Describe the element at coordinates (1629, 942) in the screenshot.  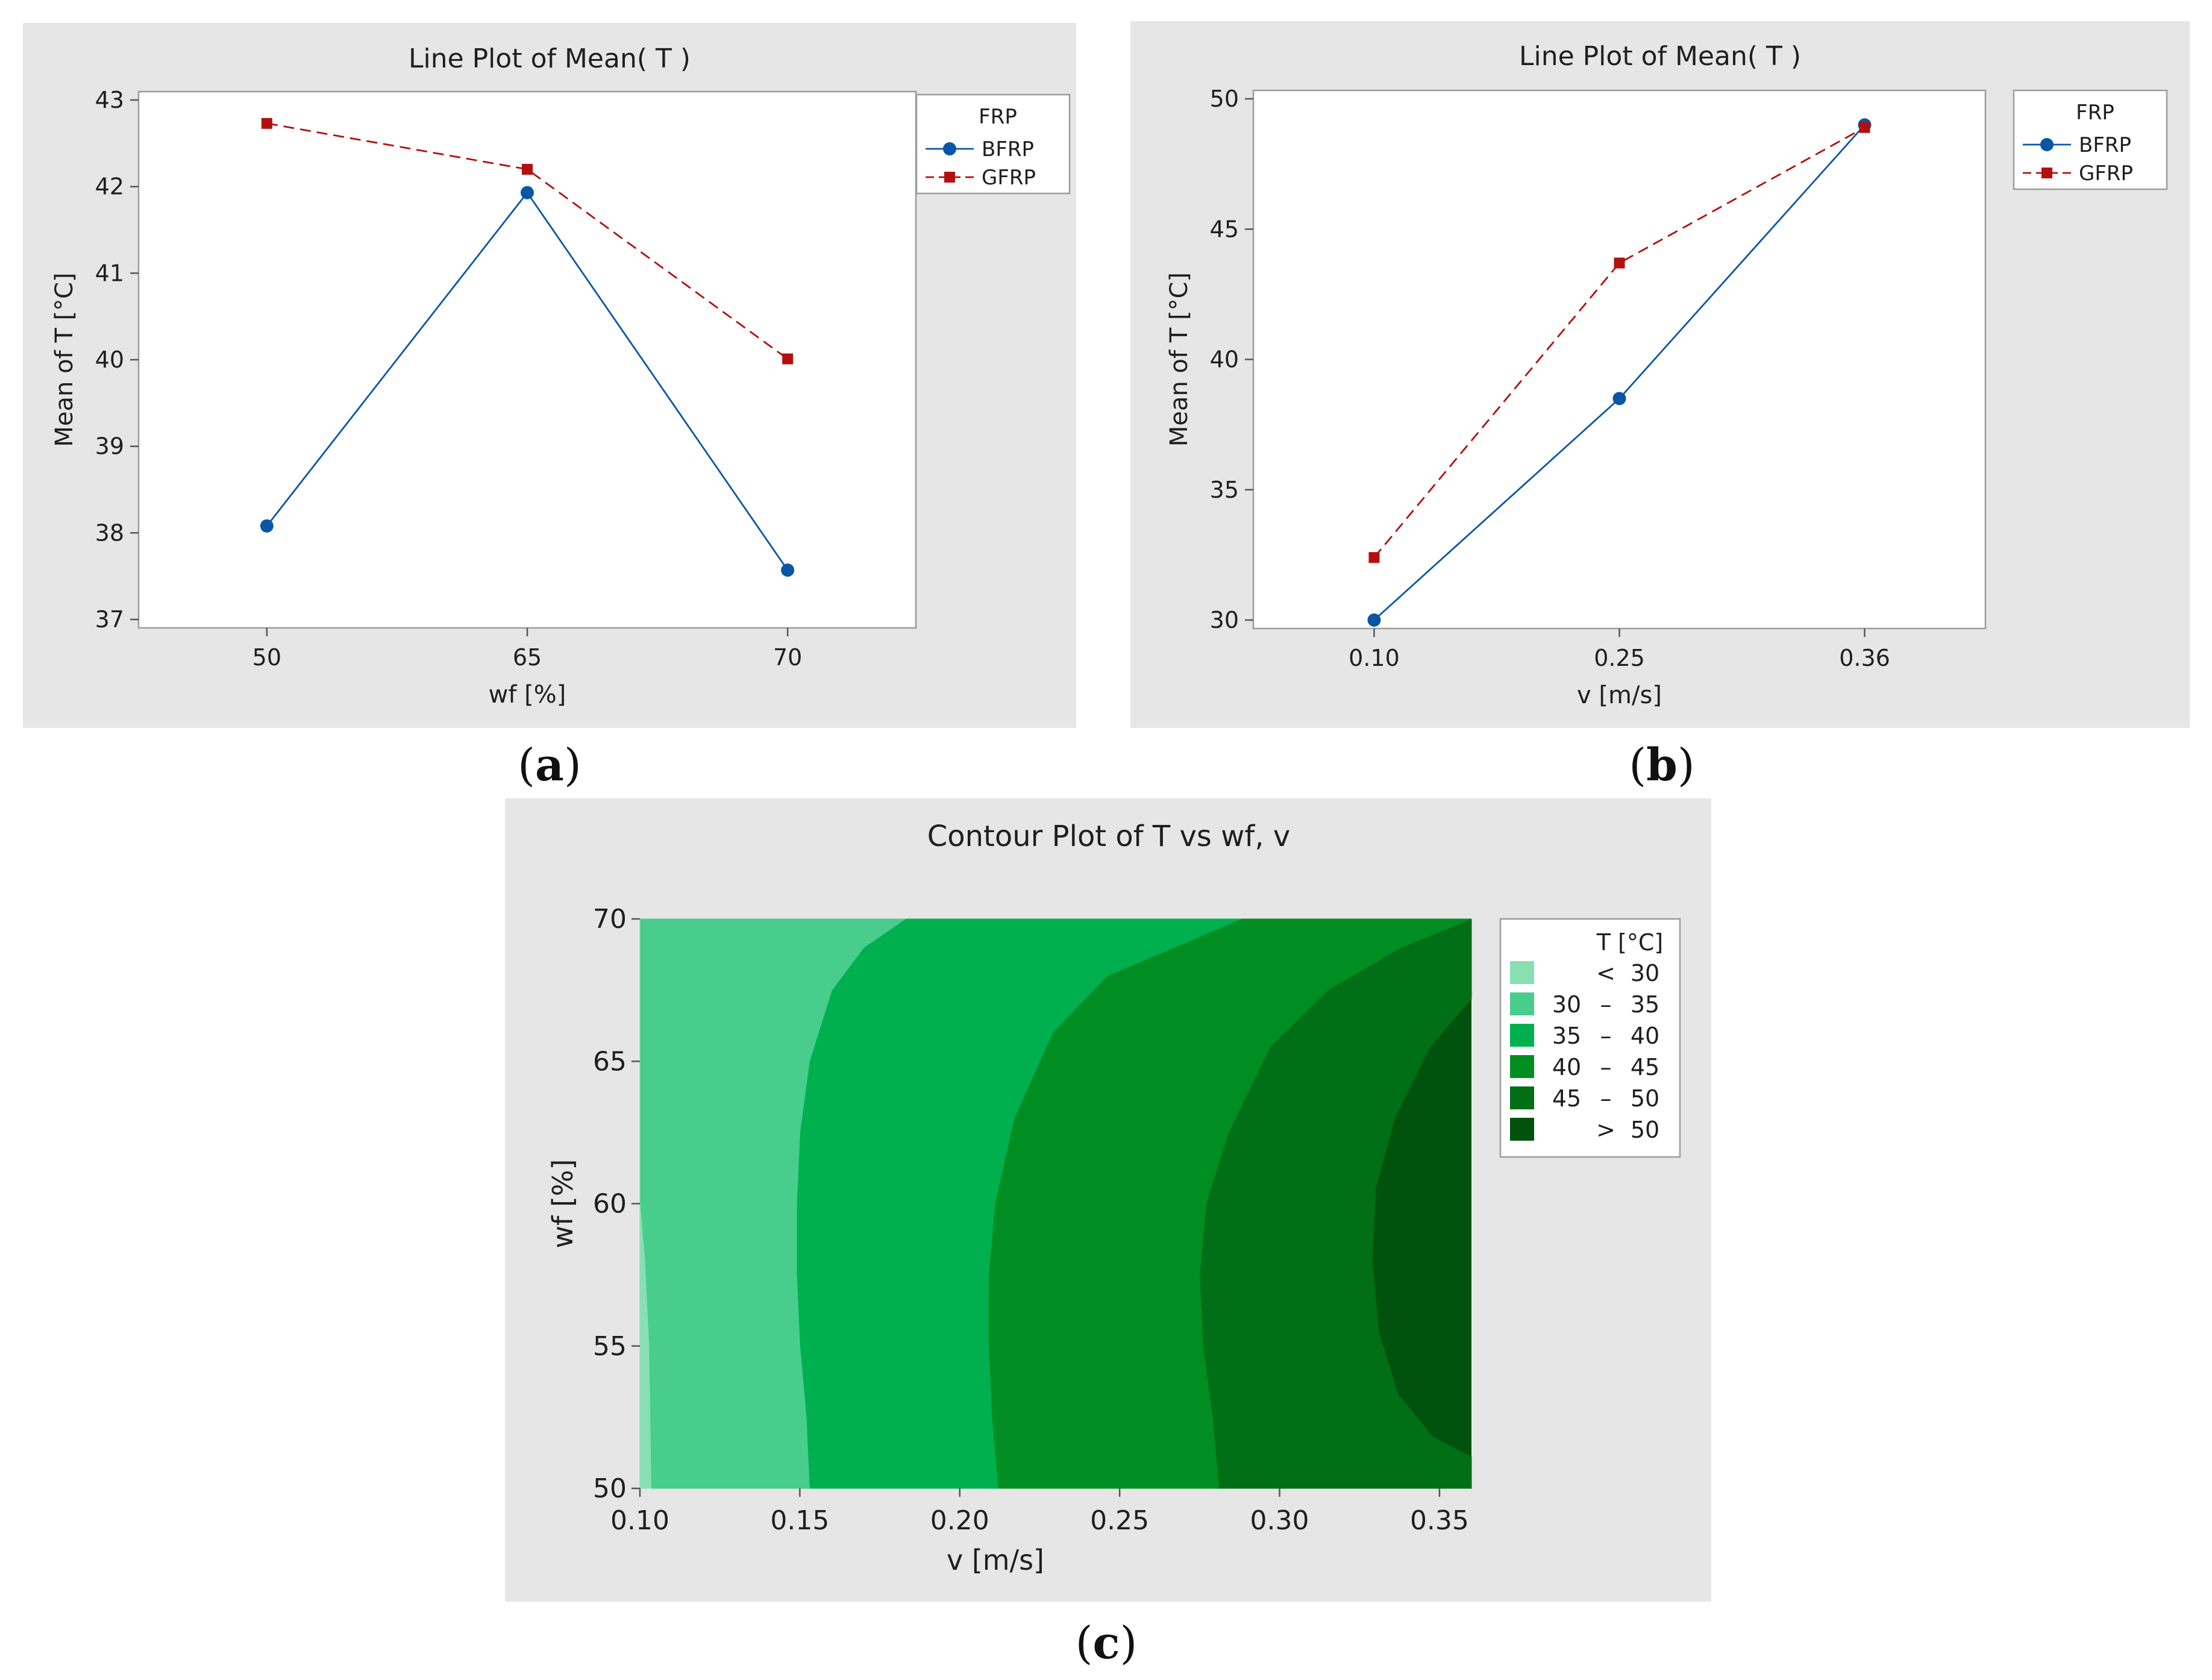
I see `legend-title: T [°C]` at that location.